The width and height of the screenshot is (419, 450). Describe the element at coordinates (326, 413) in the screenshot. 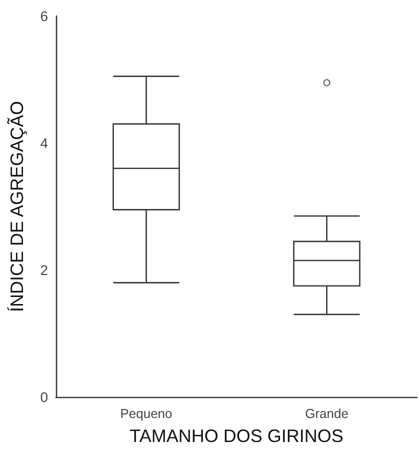

I see `x-tick-label: Grande` at that location.